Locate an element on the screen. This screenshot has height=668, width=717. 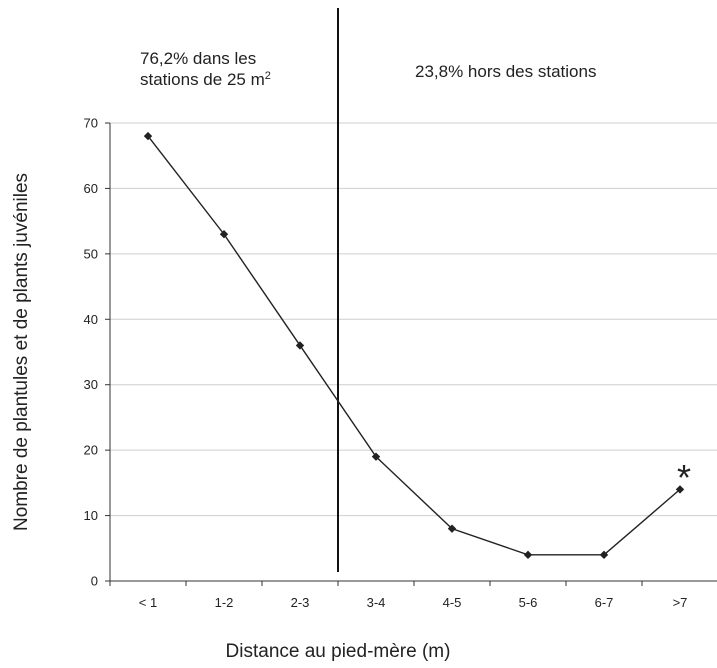
y-tick-label: 0 is located at coordinates (94, 581).